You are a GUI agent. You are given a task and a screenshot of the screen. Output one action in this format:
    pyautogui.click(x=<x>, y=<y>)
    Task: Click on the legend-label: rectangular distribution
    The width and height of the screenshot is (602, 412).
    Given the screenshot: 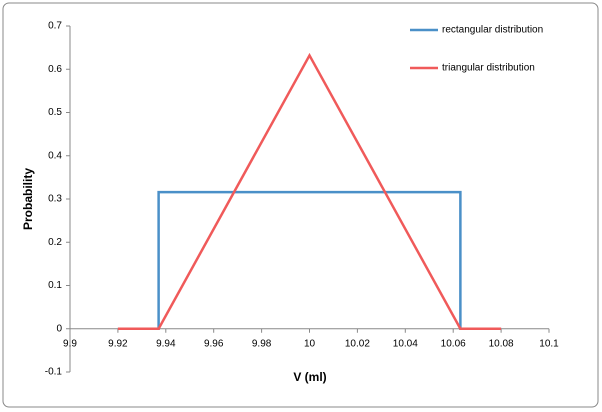 What is the action you would take?
    pyautogui.click(x=492, y=30)
    